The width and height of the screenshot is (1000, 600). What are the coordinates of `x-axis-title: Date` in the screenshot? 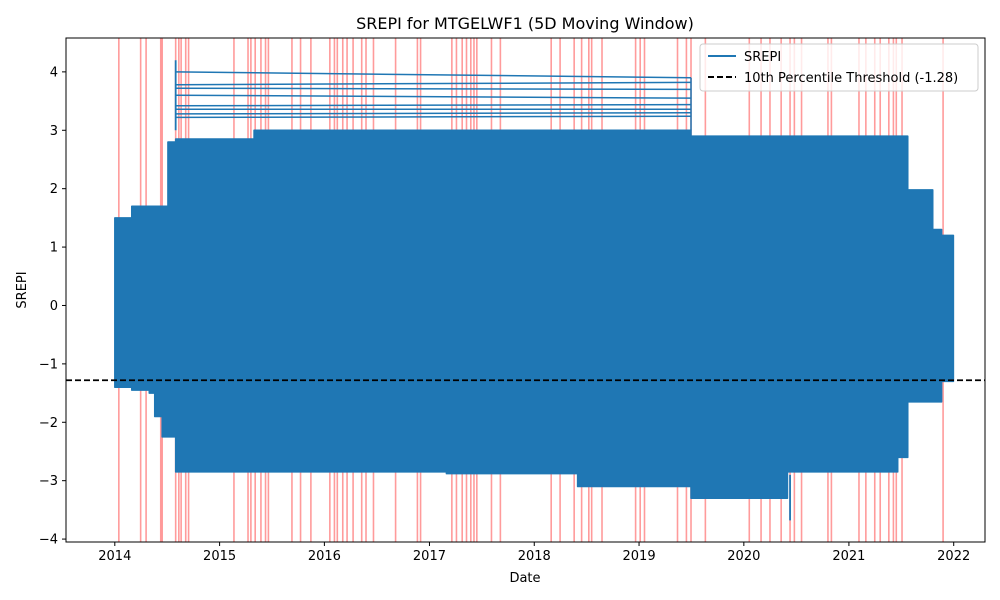 It's located at (524, 578).